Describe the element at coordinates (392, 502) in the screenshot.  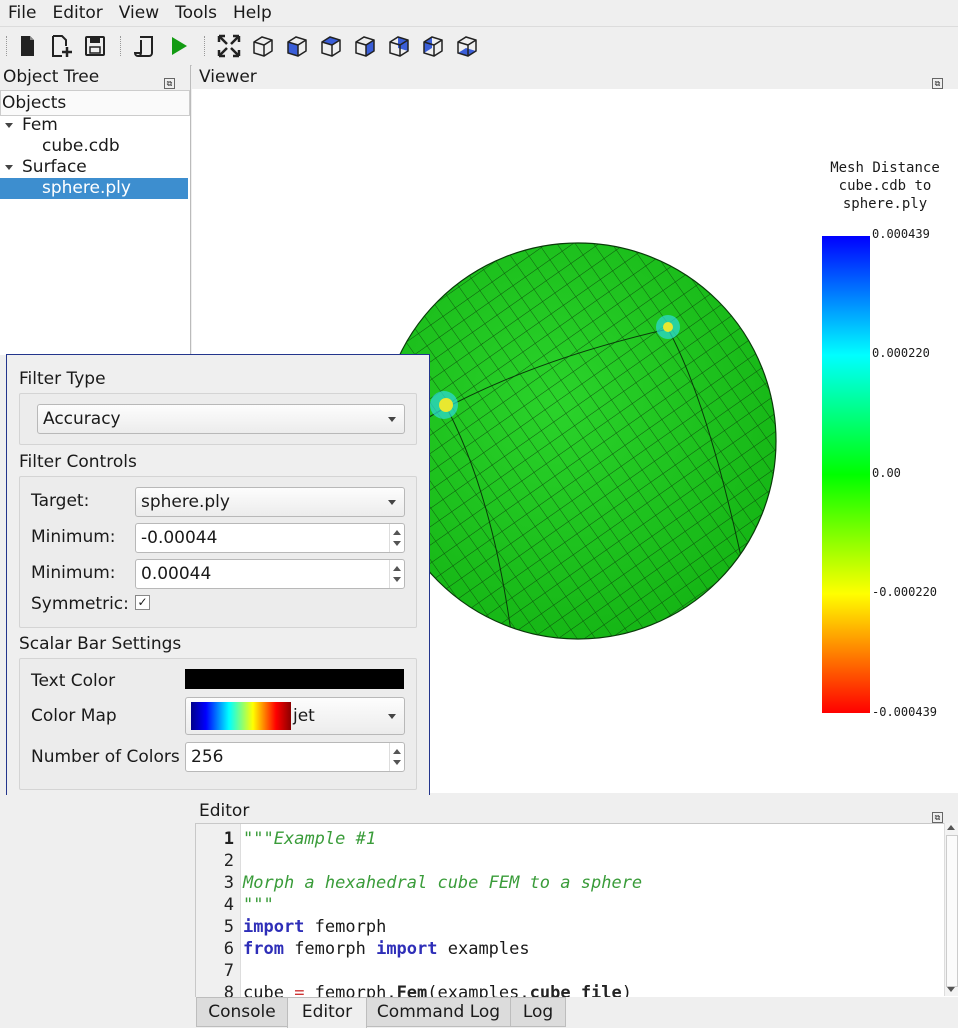
I see `chevron-down-icon` at that location.